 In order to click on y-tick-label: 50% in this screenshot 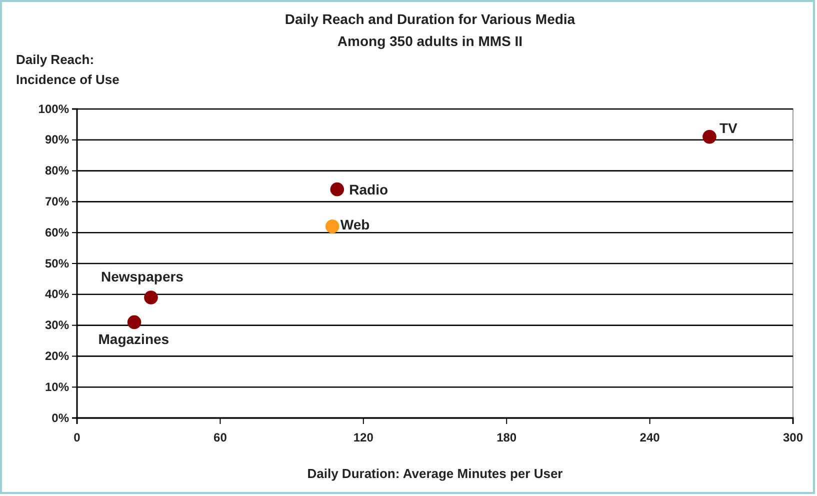, I will do `click(57, 263)`.